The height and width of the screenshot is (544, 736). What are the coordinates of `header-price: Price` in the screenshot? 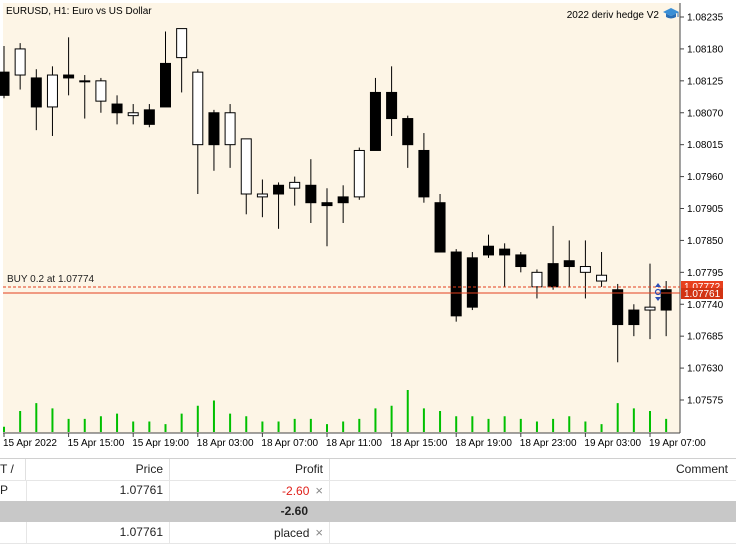 It's located at (98, 469).